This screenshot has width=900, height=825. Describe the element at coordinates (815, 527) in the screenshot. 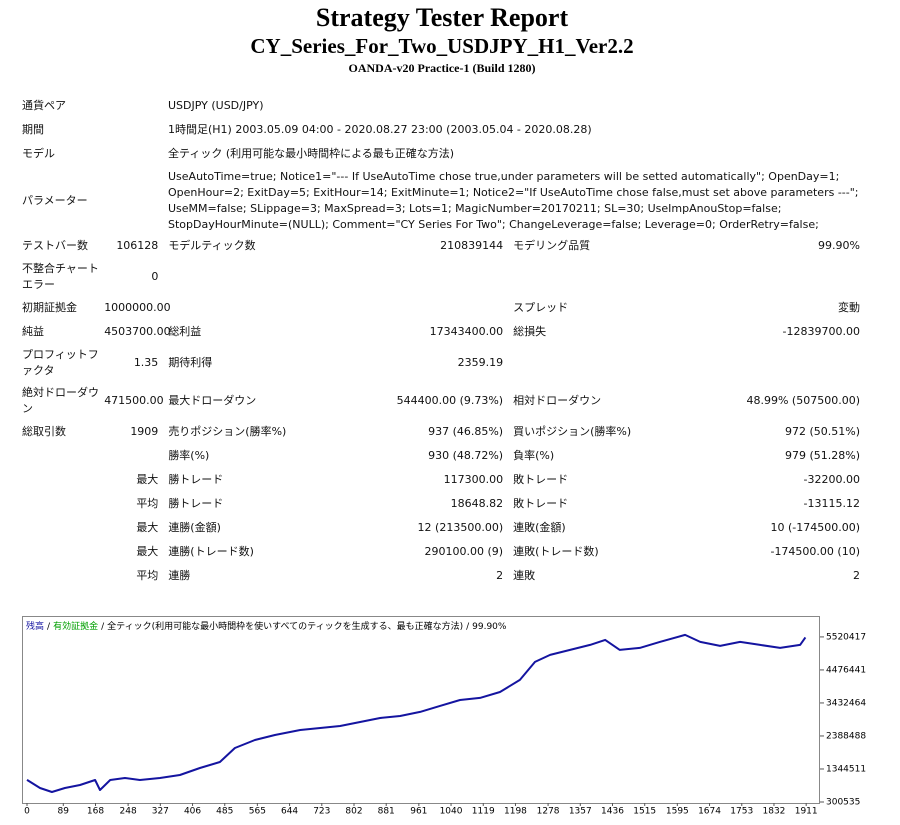

I see `stats-value3: 10 (-174500.00)` at that location.